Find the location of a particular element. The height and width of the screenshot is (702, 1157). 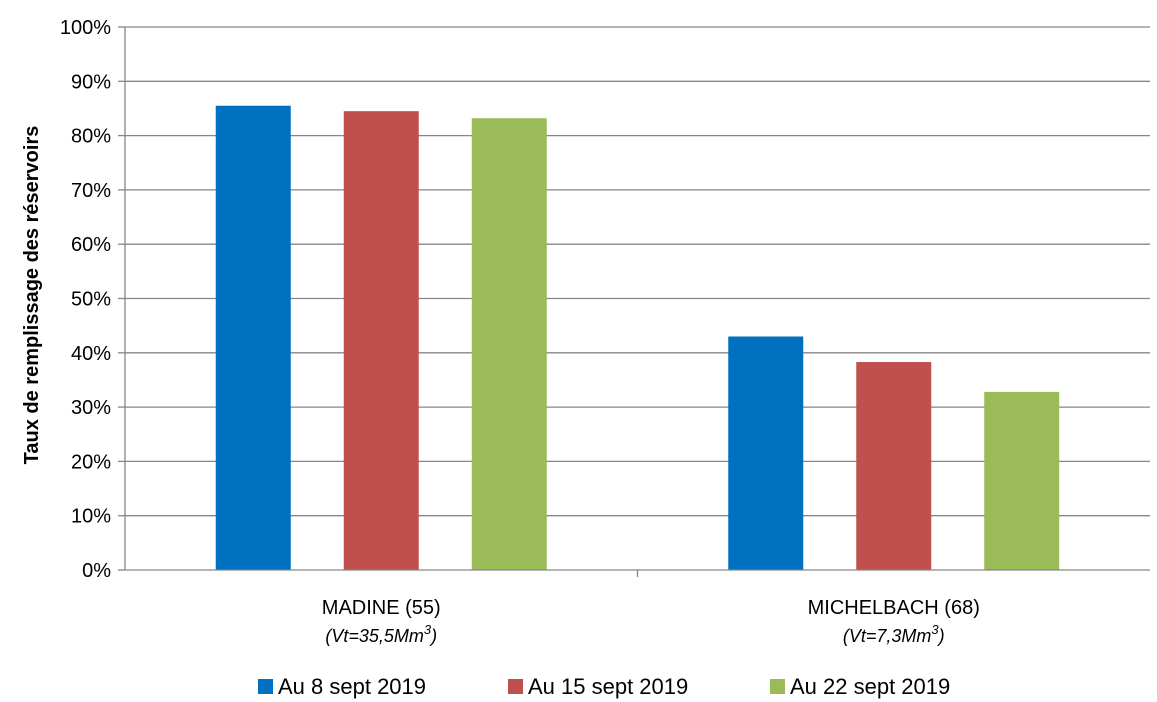

x-category-label: MICHELBACH (68) is located at coordinates (894, 608).